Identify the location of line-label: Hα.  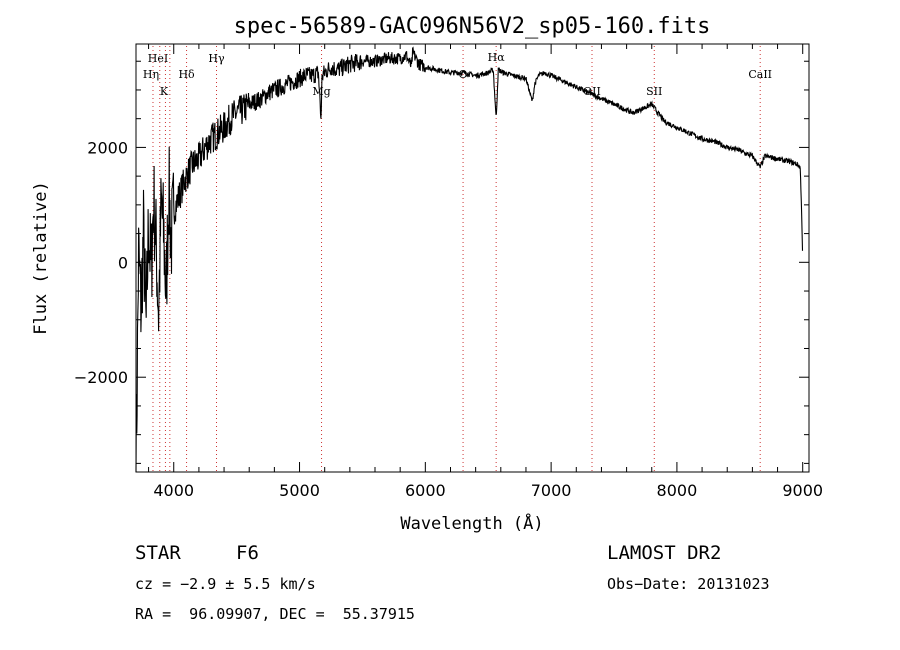
(497, 57).